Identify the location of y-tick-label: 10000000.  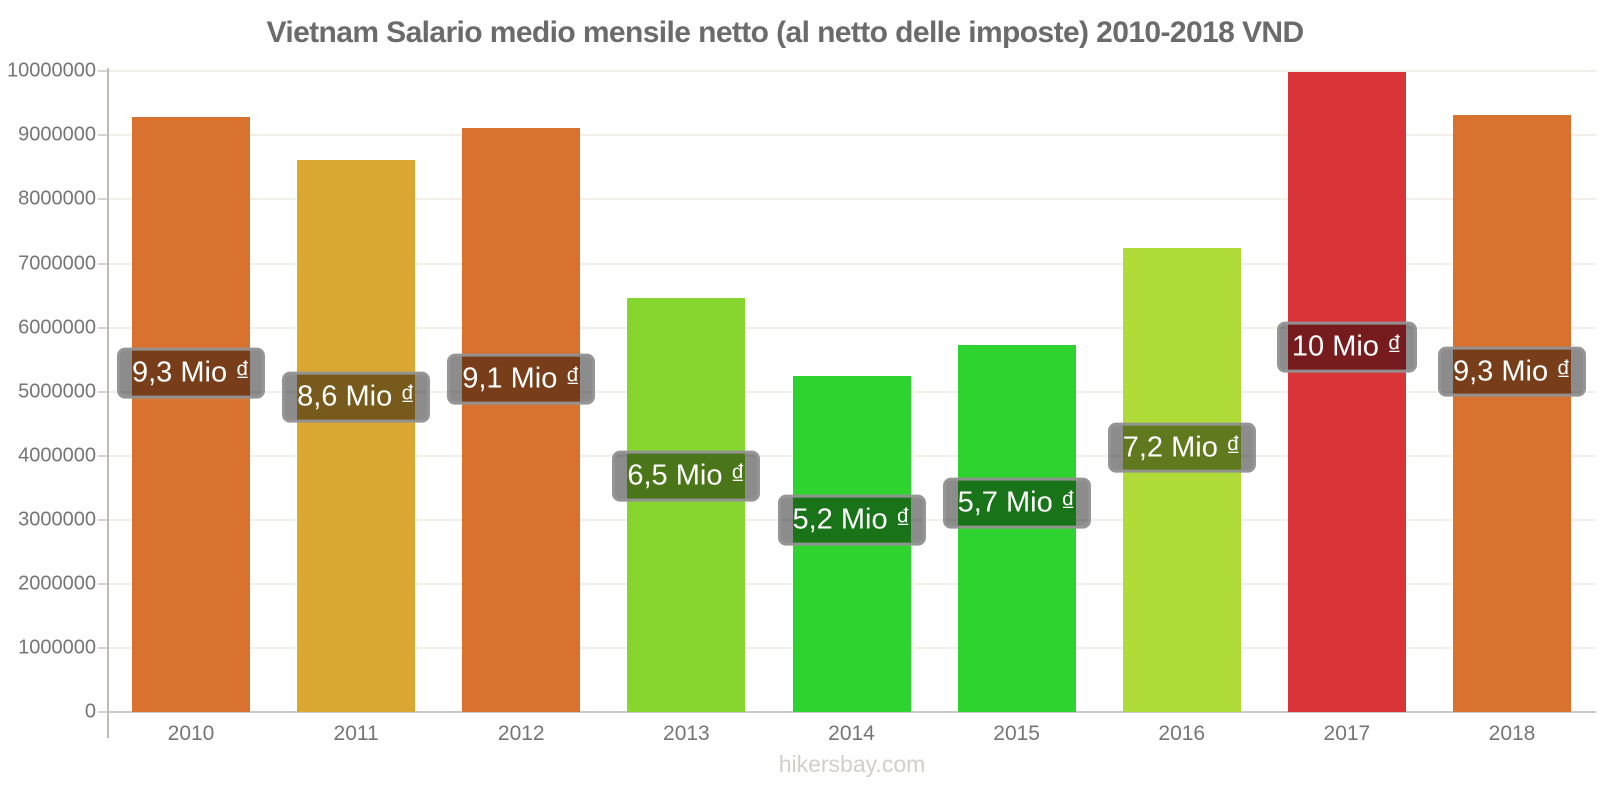
(51, 70).